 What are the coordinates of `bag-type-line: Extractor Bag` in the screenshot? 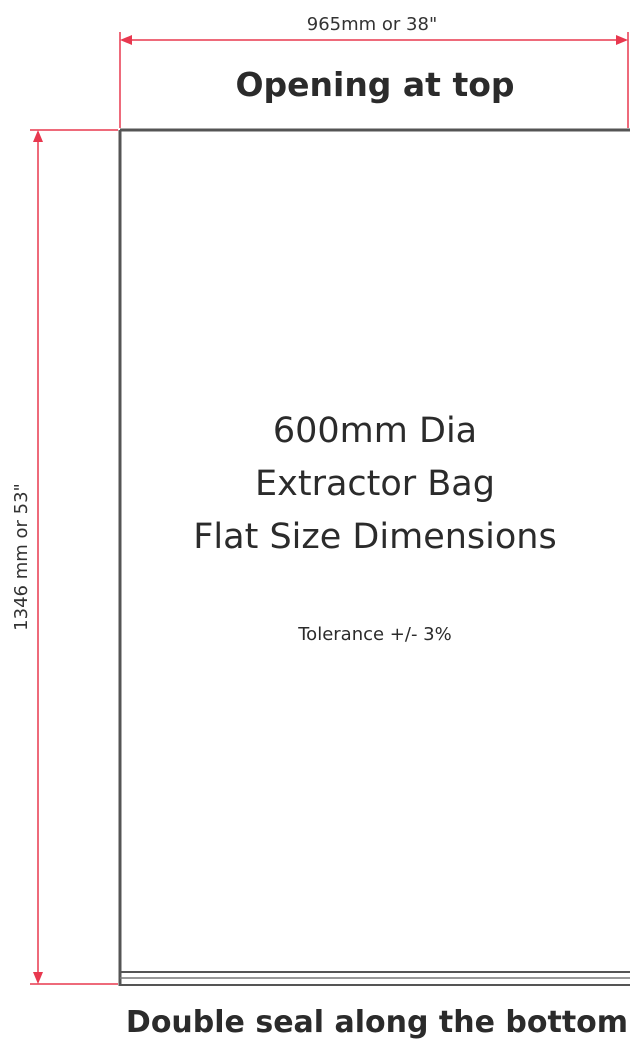 It's located at (375, 484).